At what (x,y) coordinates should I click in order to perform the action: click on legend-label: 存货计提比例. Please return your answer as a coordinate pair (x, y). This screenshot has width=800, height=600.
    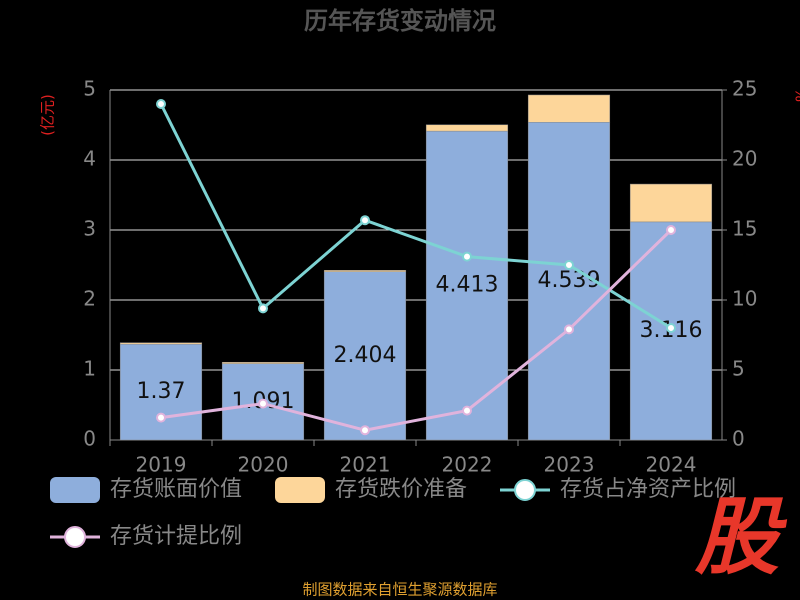
    Looking at the image, I should click on (176, 536).